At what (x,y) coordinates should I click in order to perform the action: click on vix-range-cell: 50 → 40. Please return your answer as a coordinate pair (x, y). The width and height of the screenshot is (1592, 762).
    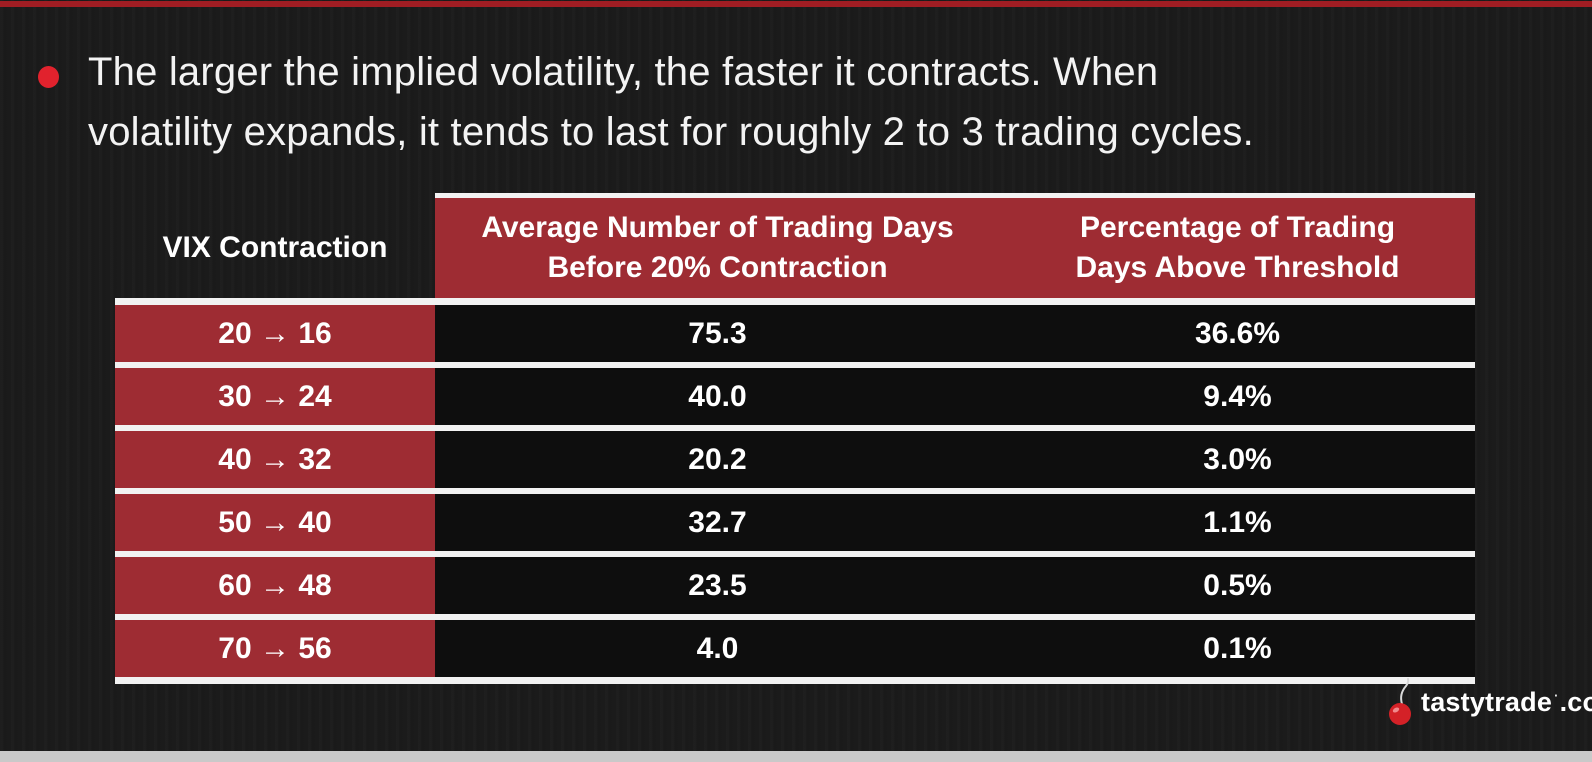
    Looking at the image, I should click on (275, 522).